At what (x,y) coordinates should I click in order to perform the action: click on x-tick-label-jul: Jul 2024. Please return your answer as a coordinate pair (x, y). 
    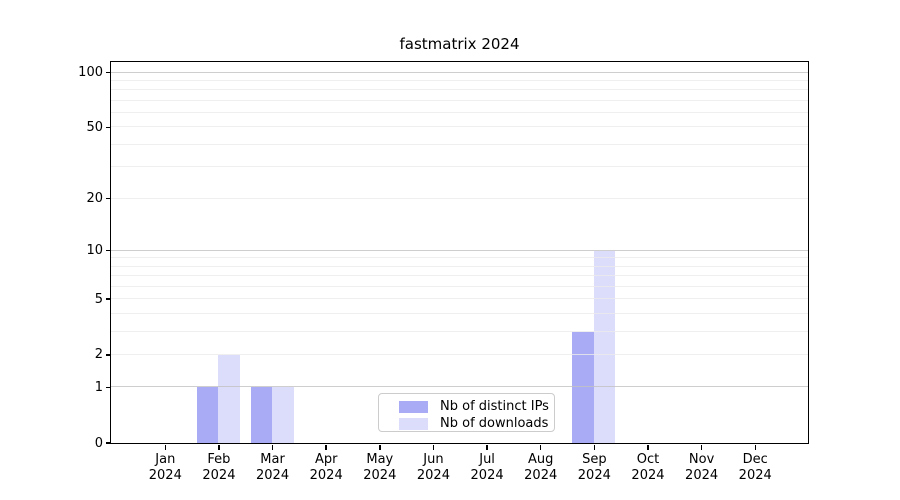
    Looking at the image, I should click on (487, 468).